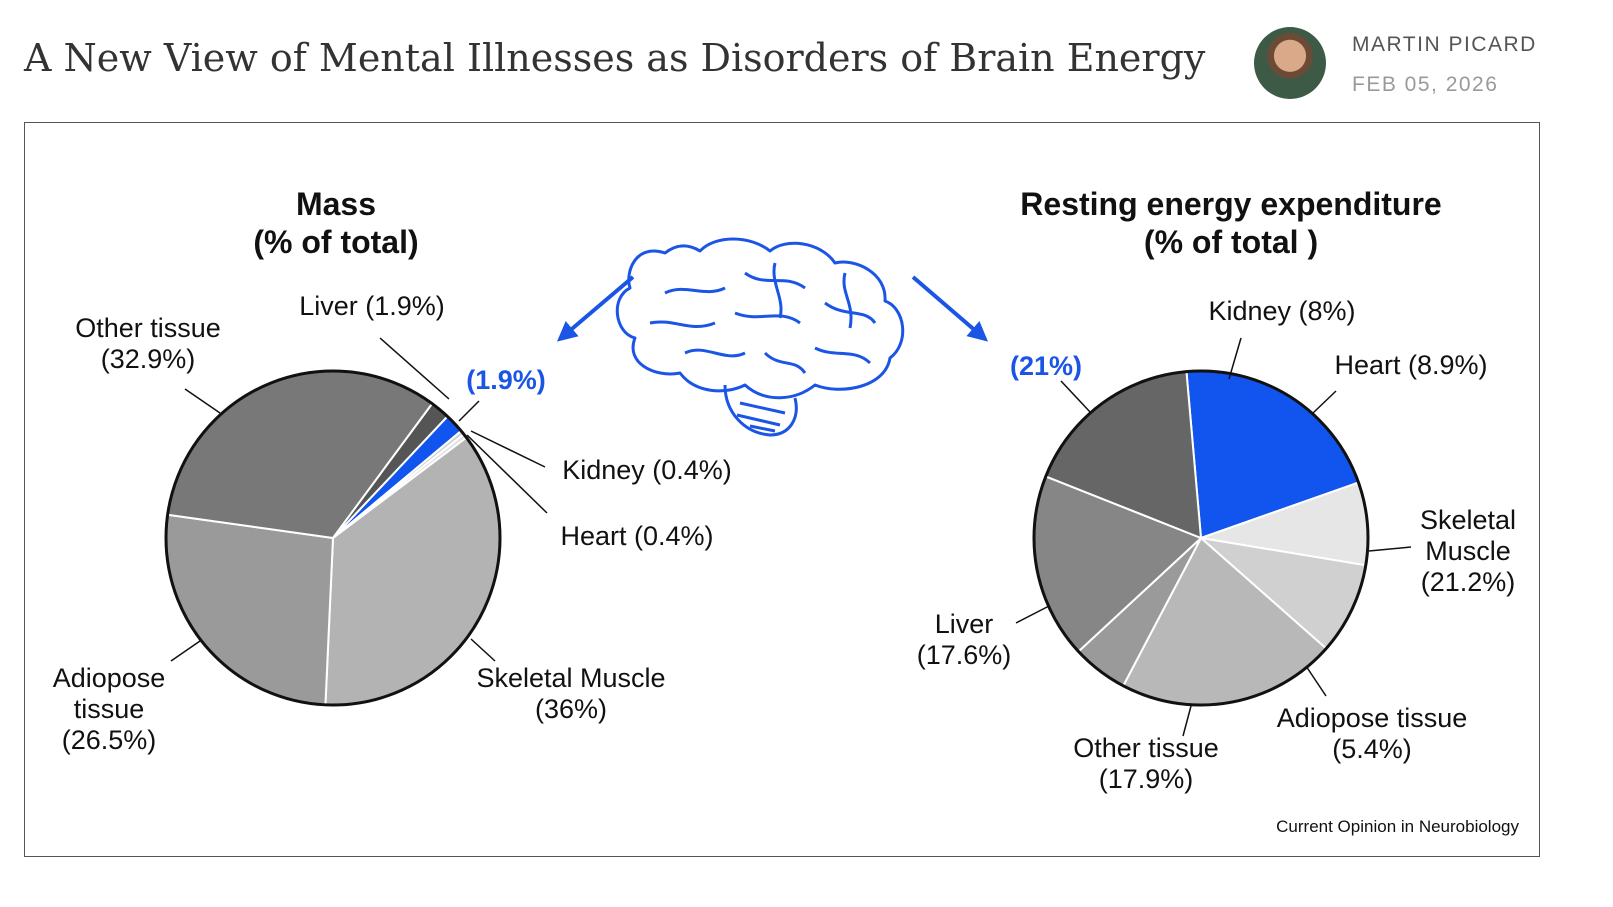 The width and height of the screenshot is (1613, 907). What do you see at coordinates (1327, 311) in the screenshot?
I see `slice-value-label: (8%)` at bounding box center [1327, 311].